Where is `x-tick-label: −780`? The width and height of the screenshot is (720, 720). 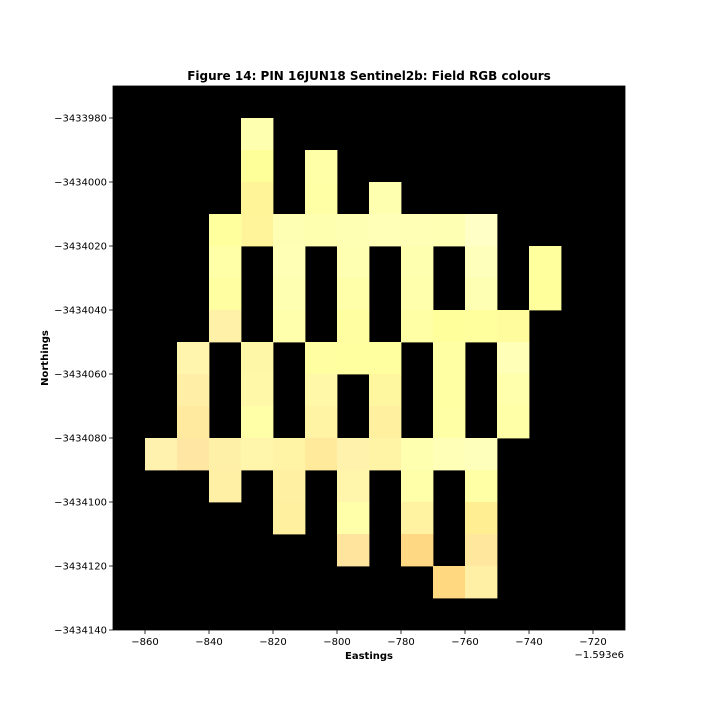
x-tick-label: −780 is located at coordinates (400, 642).